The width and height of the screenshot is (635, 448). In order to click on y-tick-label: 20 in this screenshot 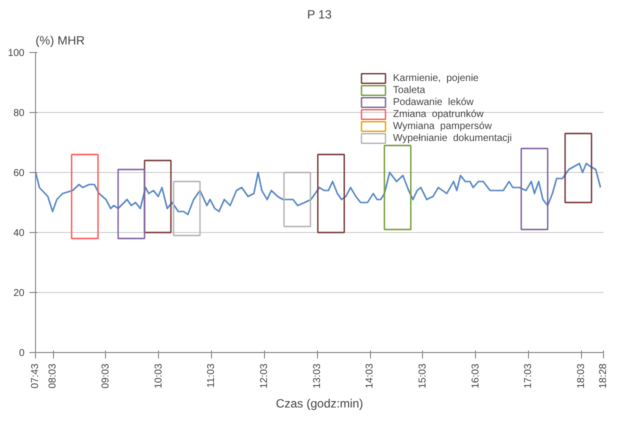, I will do `click(19, 293)`.